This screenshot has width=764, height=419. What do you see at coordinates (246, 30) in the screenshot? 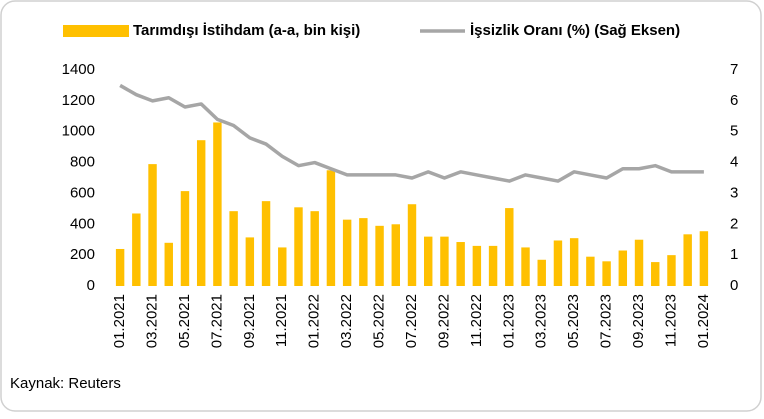
I see `legend-label: Tarımdışı İstihdam (a-a, bin kişi)` at bounding box center [246, 30].